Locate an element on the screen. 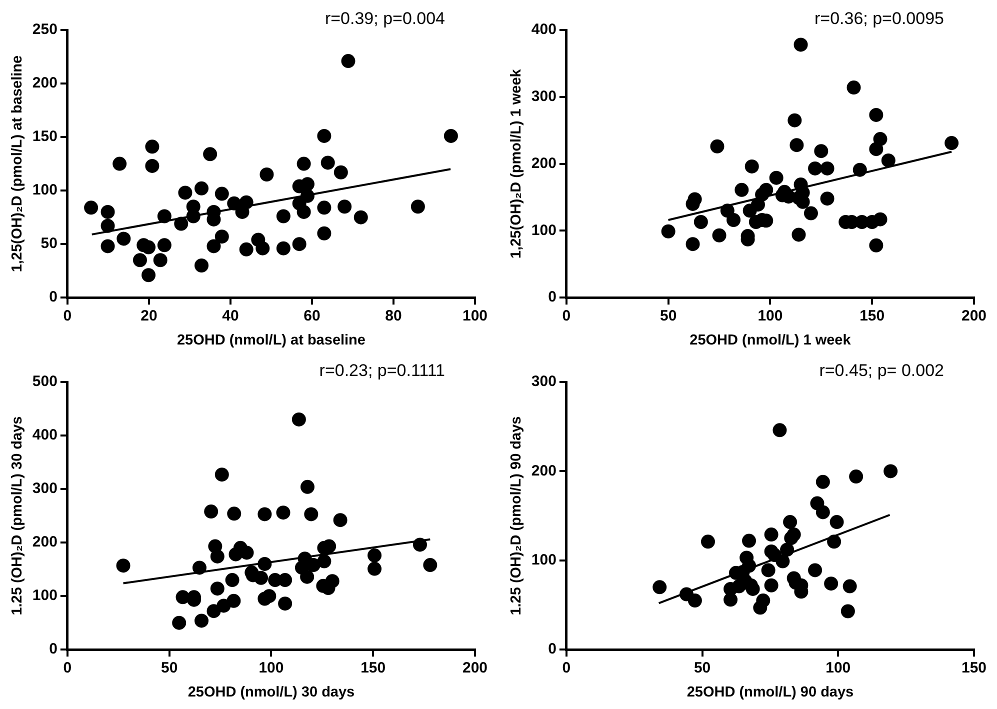 The width and height of the screenshot is (997, 709). x-tick-label: 20 is located at coordinates (149, 316).